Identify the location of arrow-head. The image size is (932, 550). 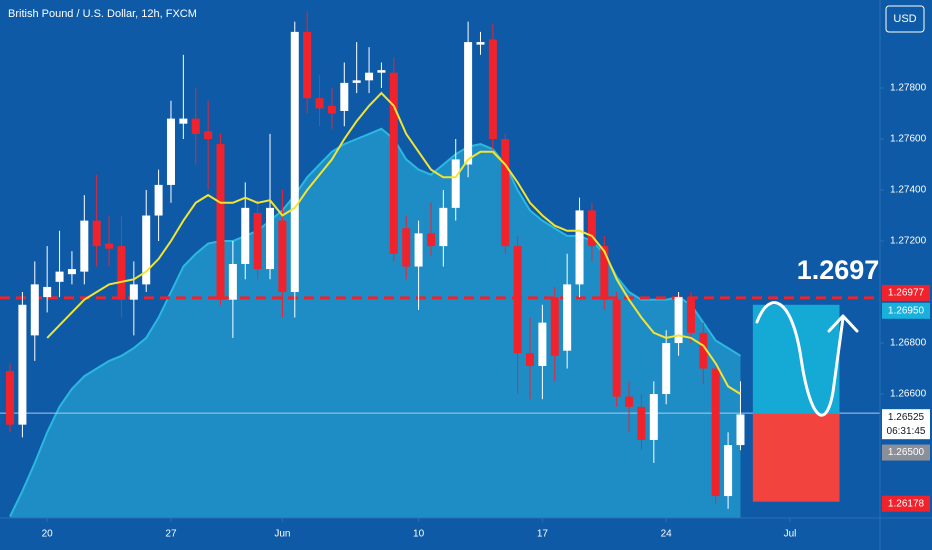
(843, 323).